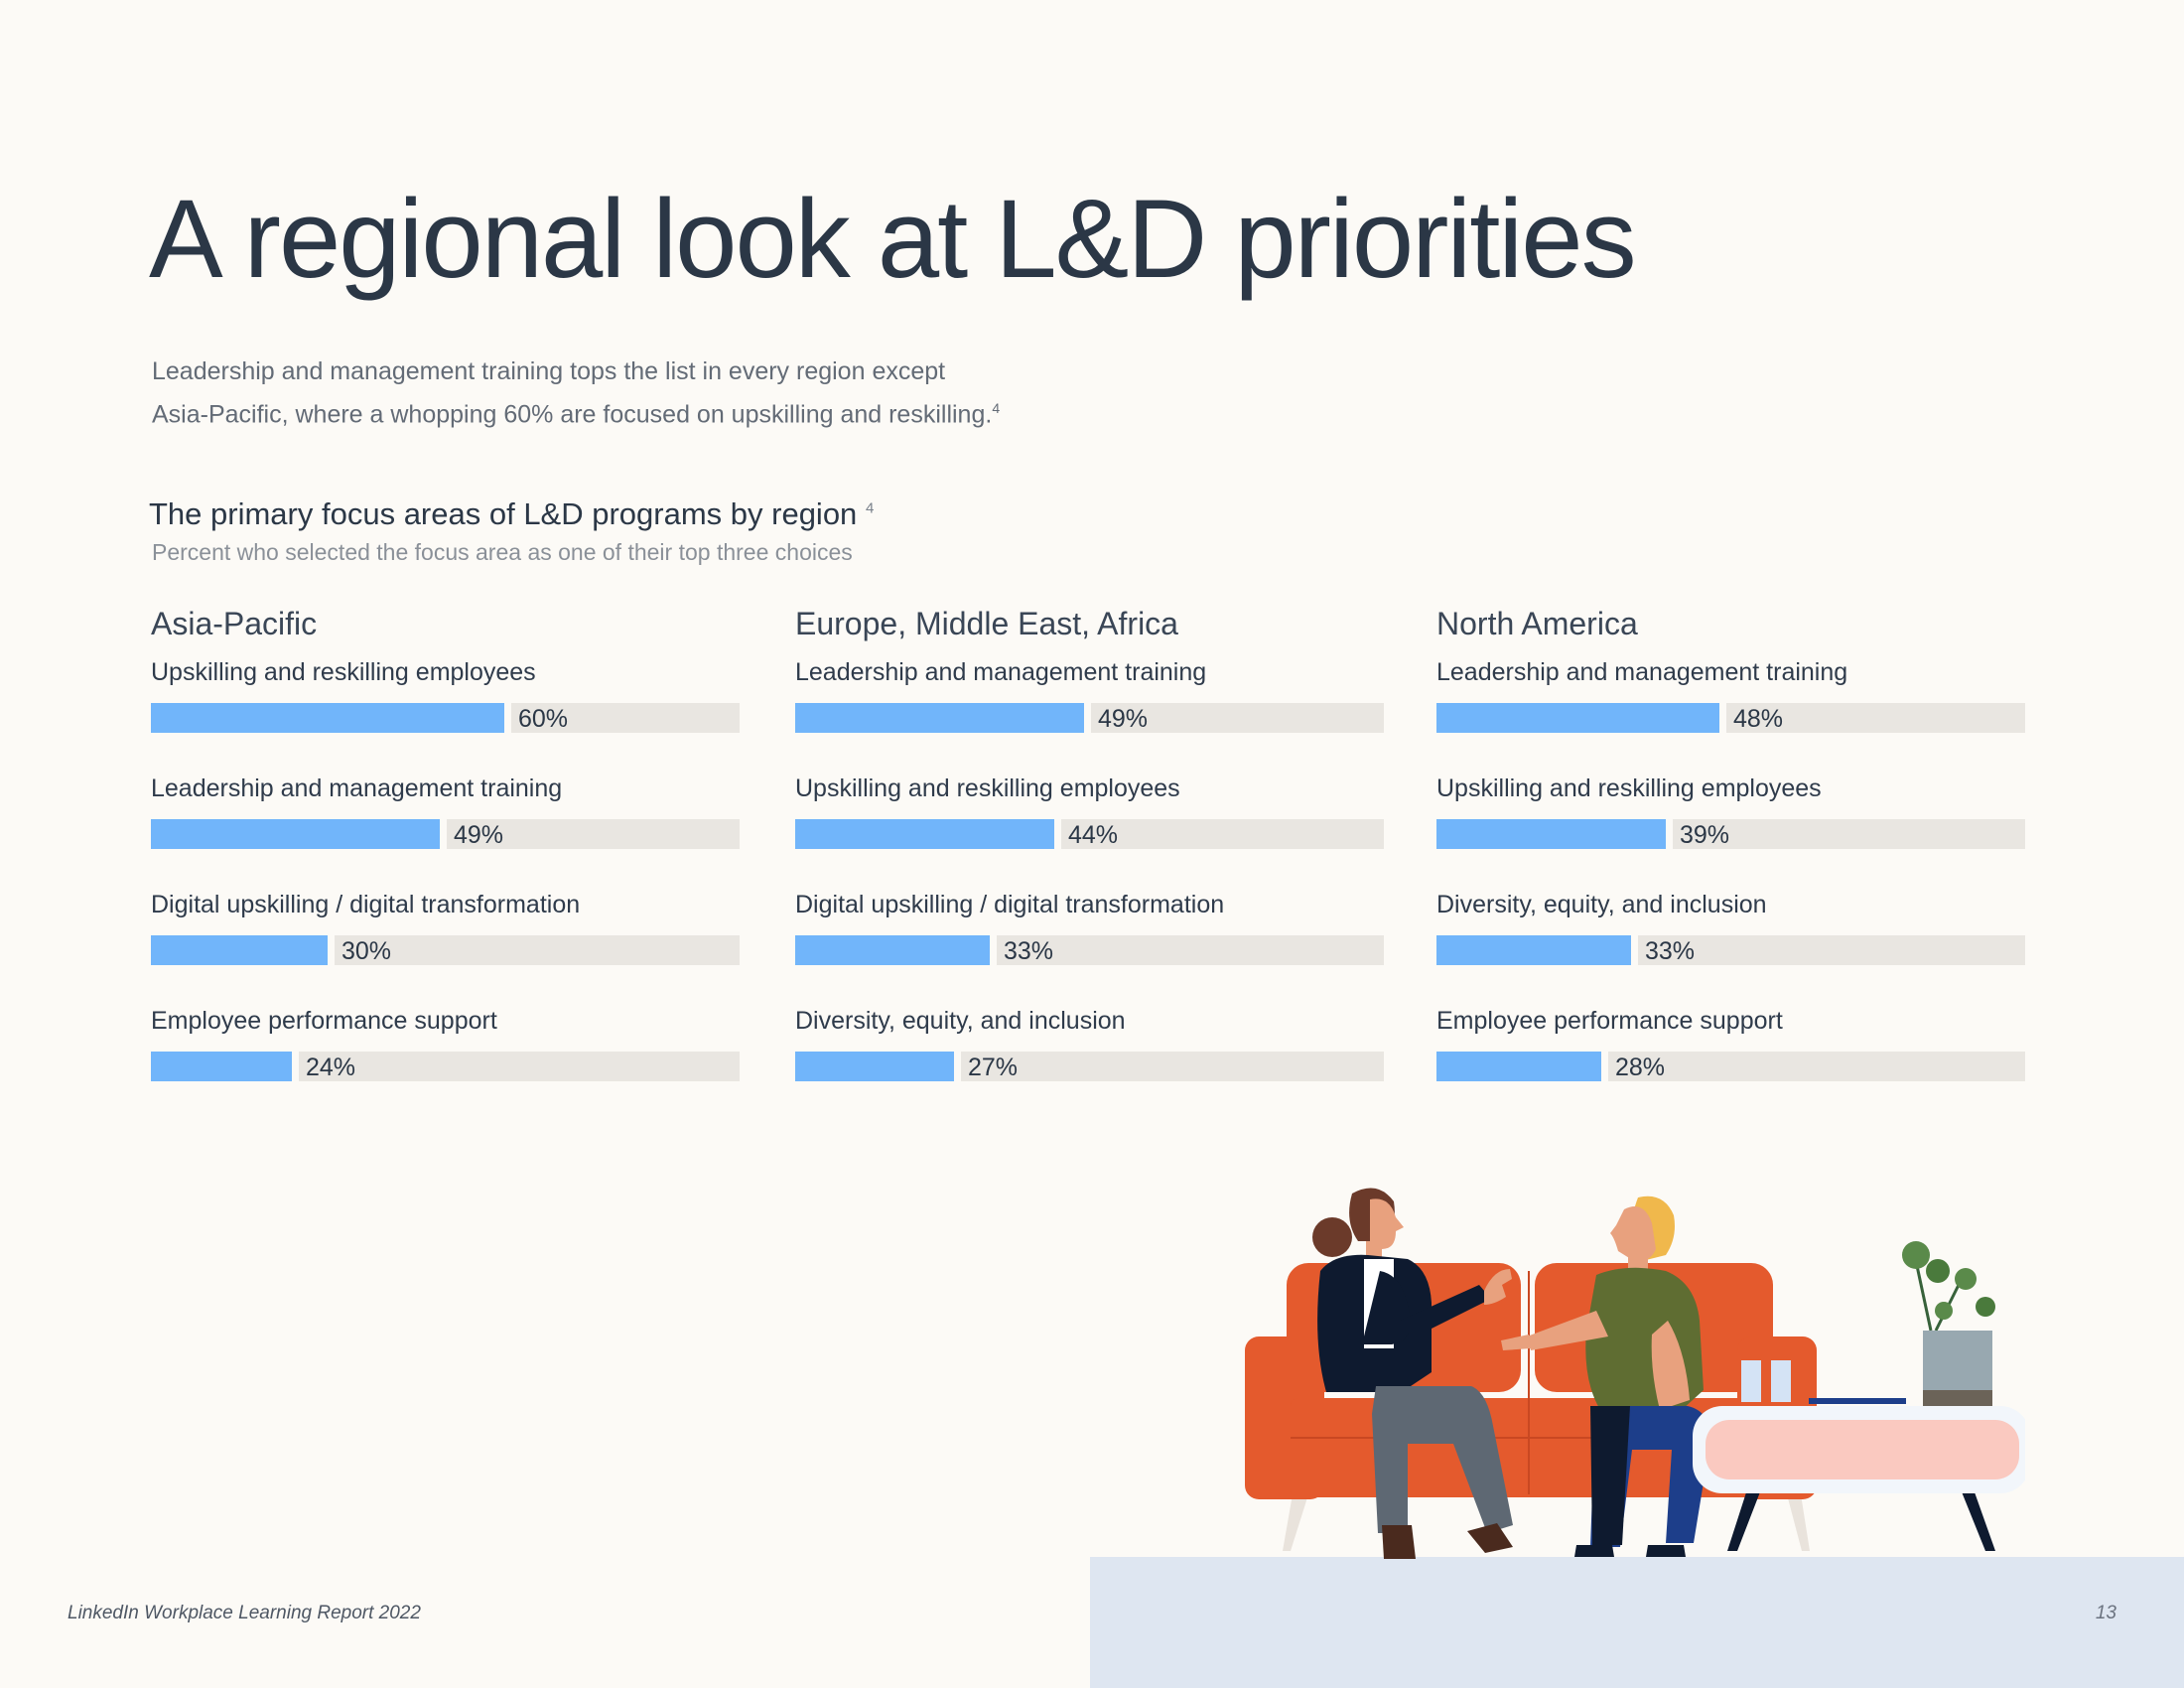 The width and height of the screenshot is (2184, 1688). What do you see at coordinates (1093, 835) in the screenshot?
I see `bar-value-label: 44%` at bounding box center [1093, 835].